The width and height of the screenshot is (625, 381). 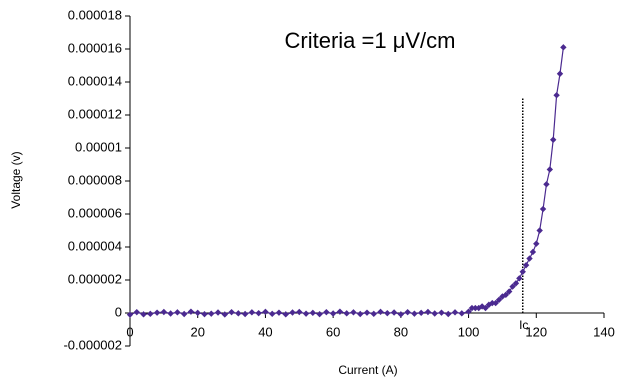 I want to click on x-tick-label: 60, so click(x=333, y=331).